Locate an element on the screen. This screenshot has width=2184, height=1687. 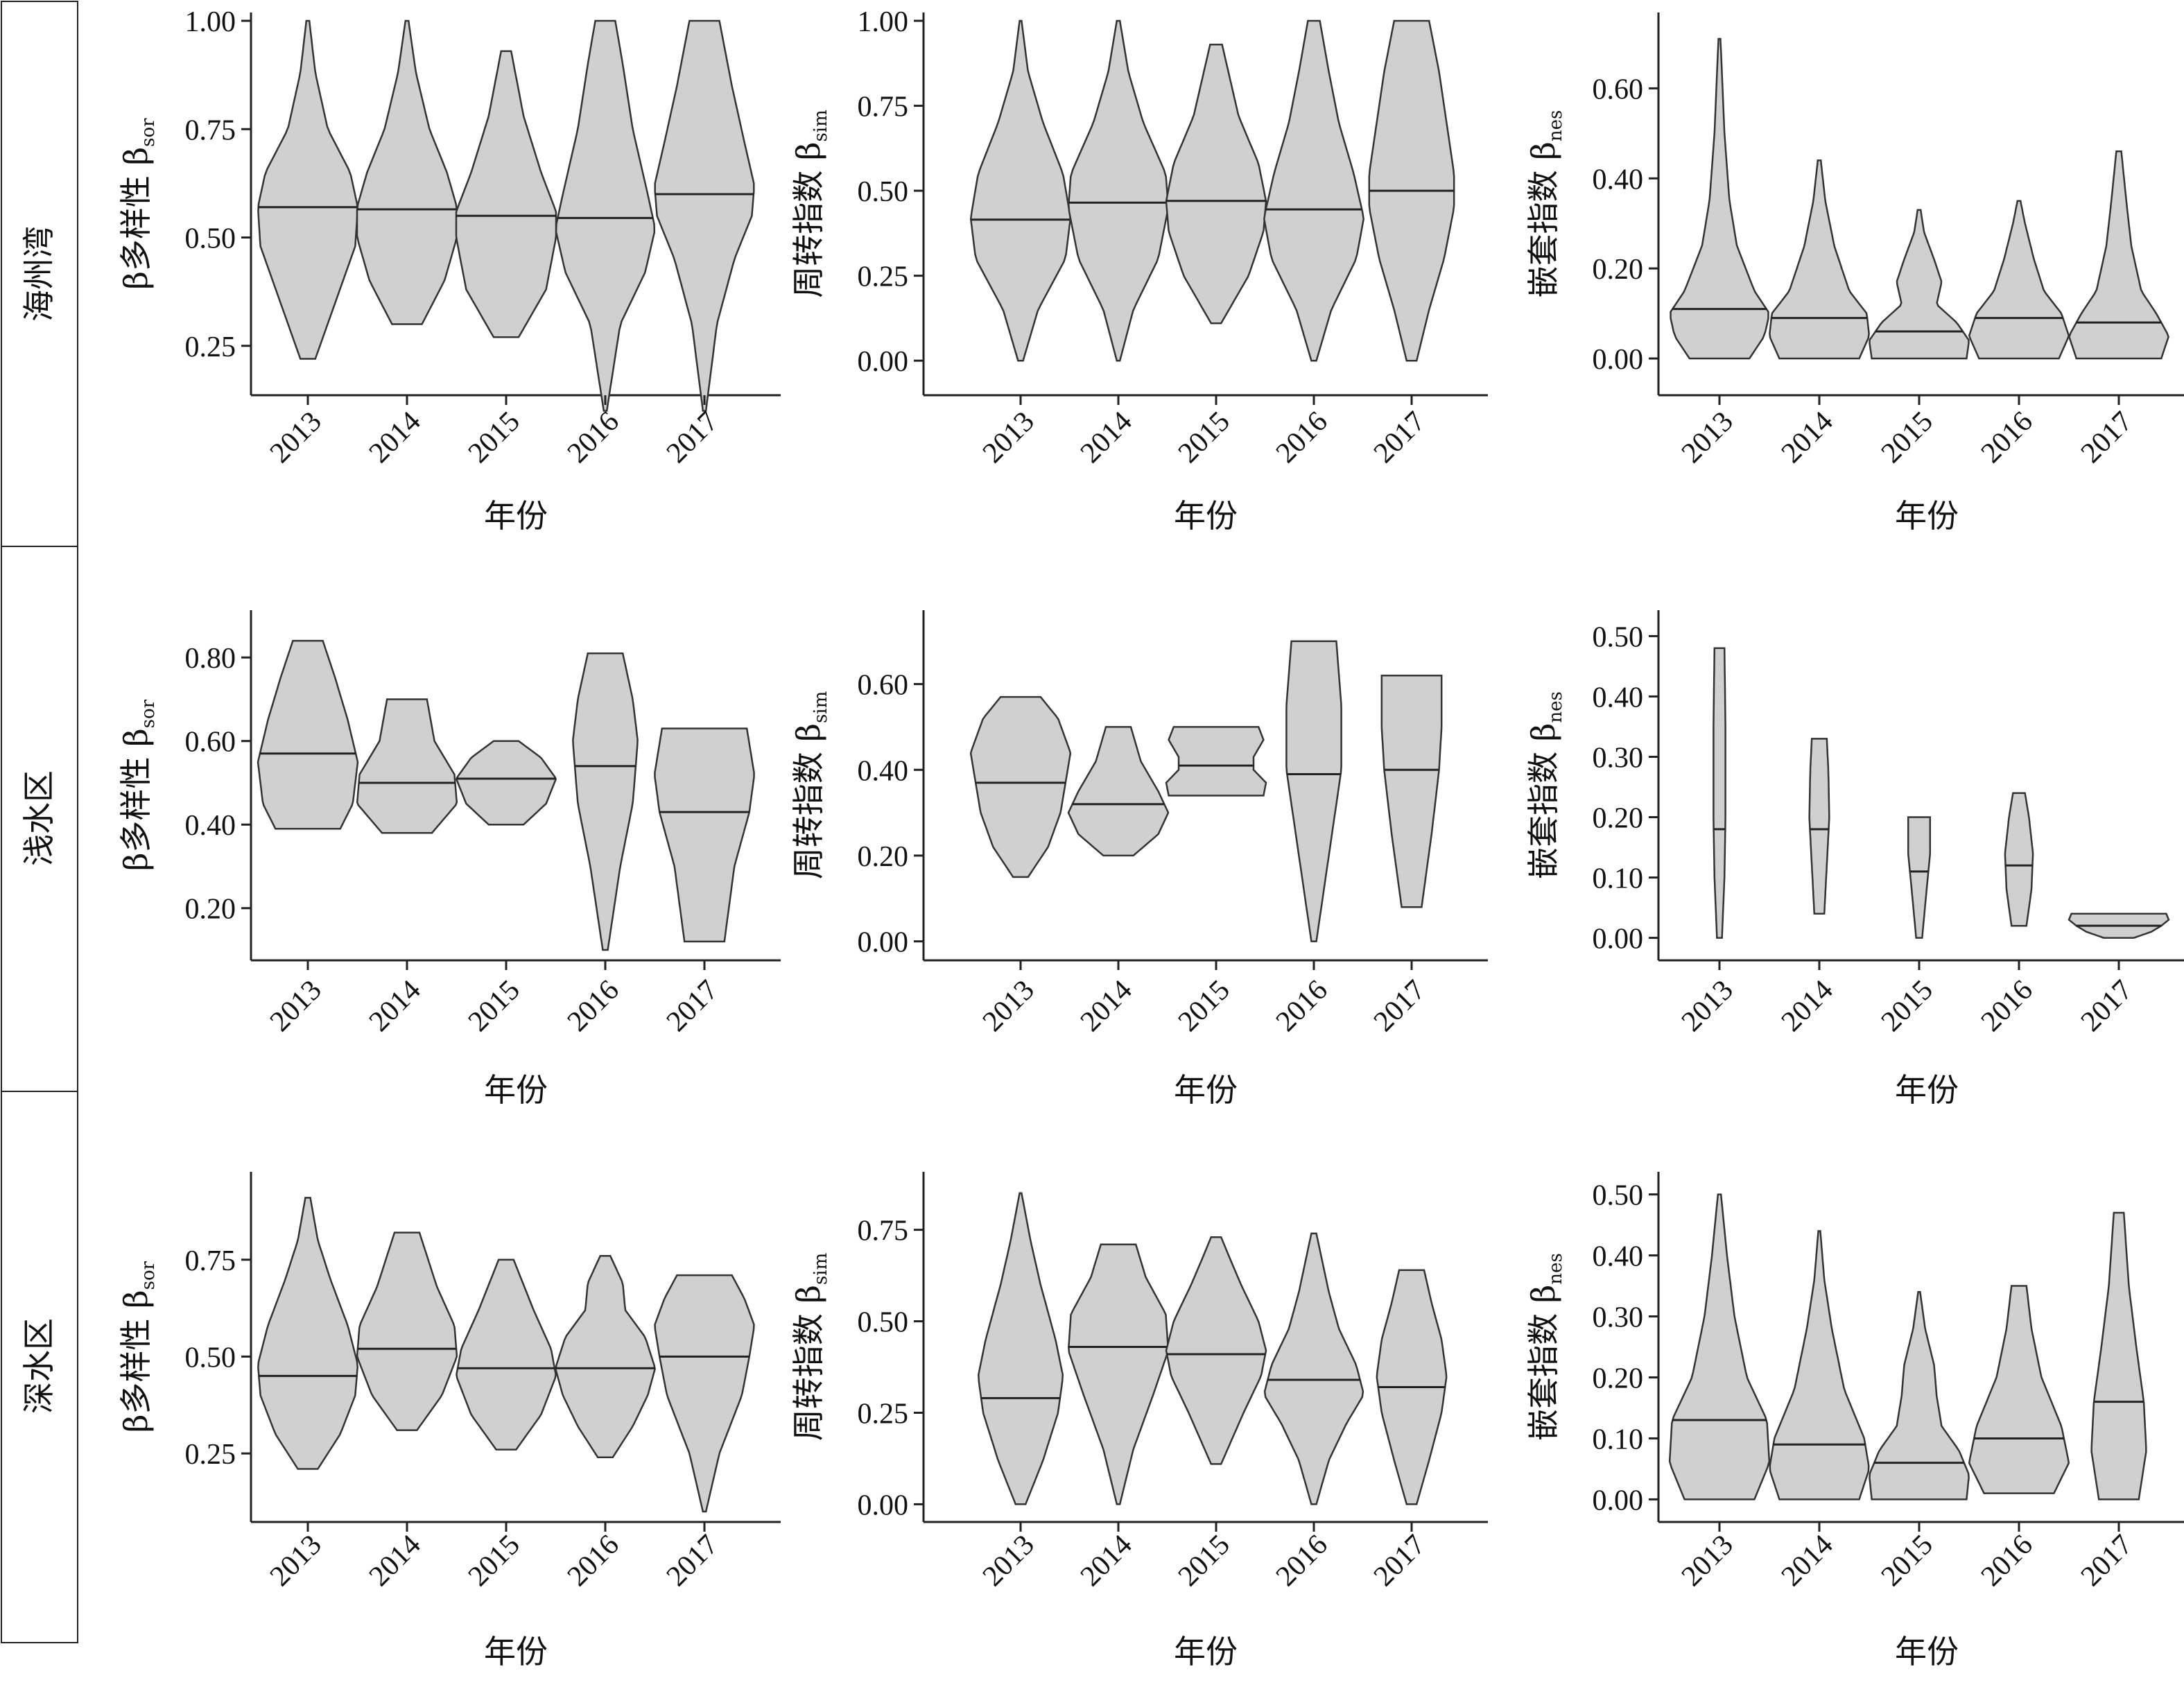
y-axis-title: 嵌套指数 βnes is located at coordinates (1546, 204).